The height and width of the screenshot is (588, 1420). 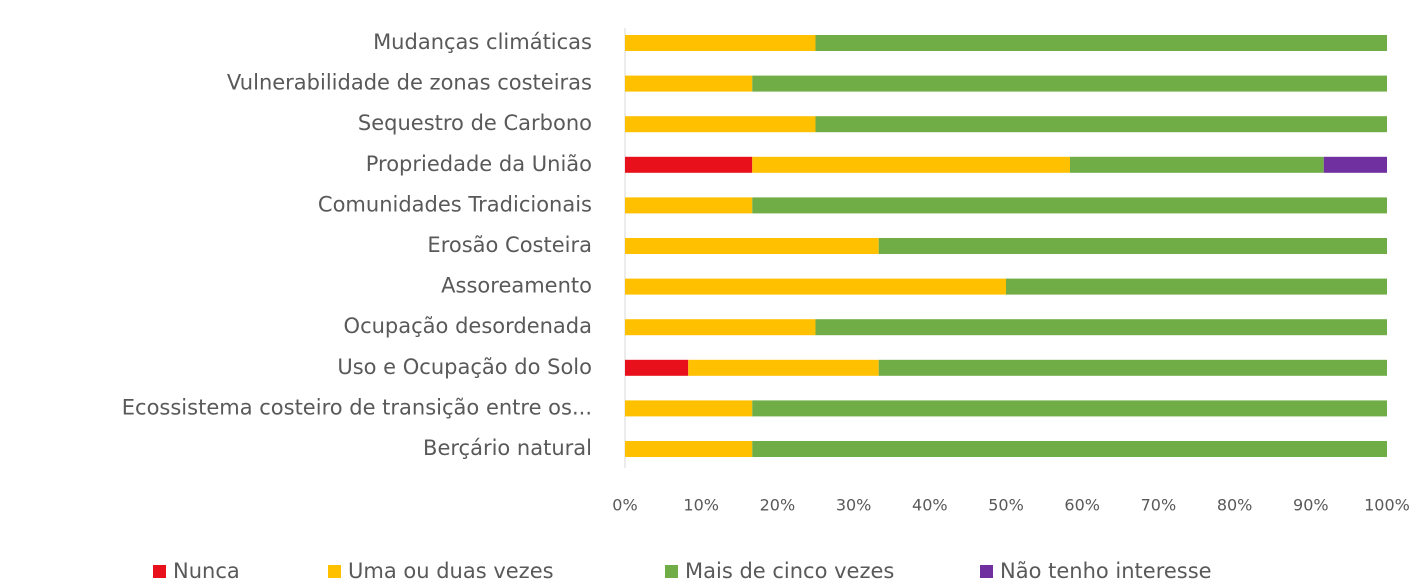 What do you see at coordinates (1159, 505) in the screenshot?
I see `x-tick-label: 70%` at bounding box center [1159, 505].